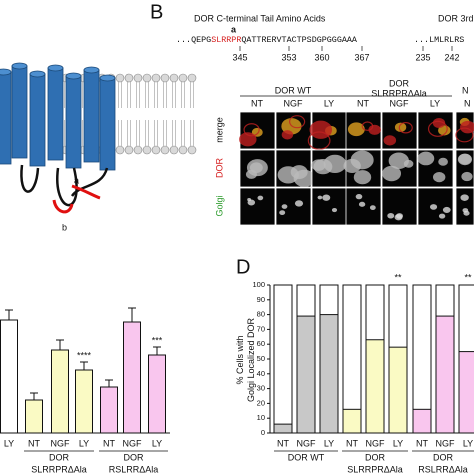 The height and width of the screenshot is (474, 474). I want to click on site-label-a: a, so click(76, 180).